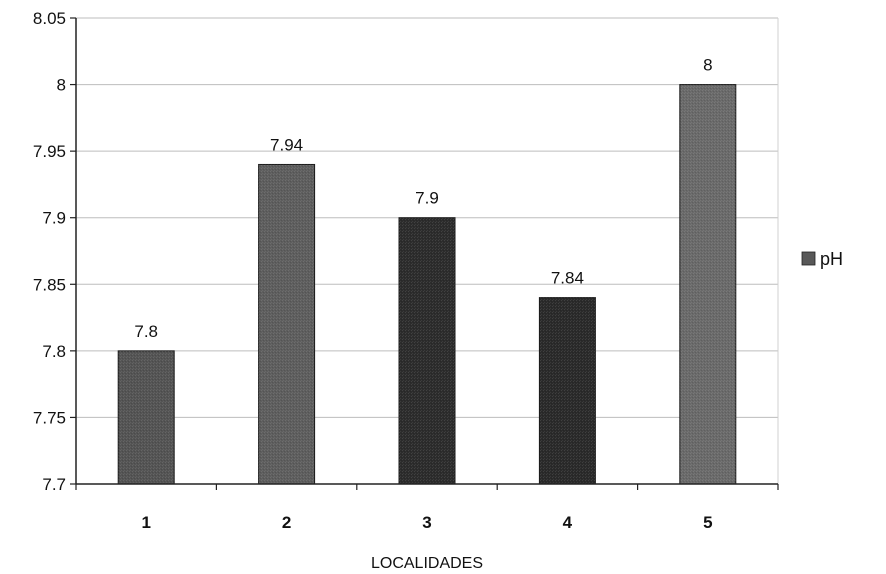  Describe the element at coordinates (707, 65) in the screenshot. I see `data-label: 8` at that location.